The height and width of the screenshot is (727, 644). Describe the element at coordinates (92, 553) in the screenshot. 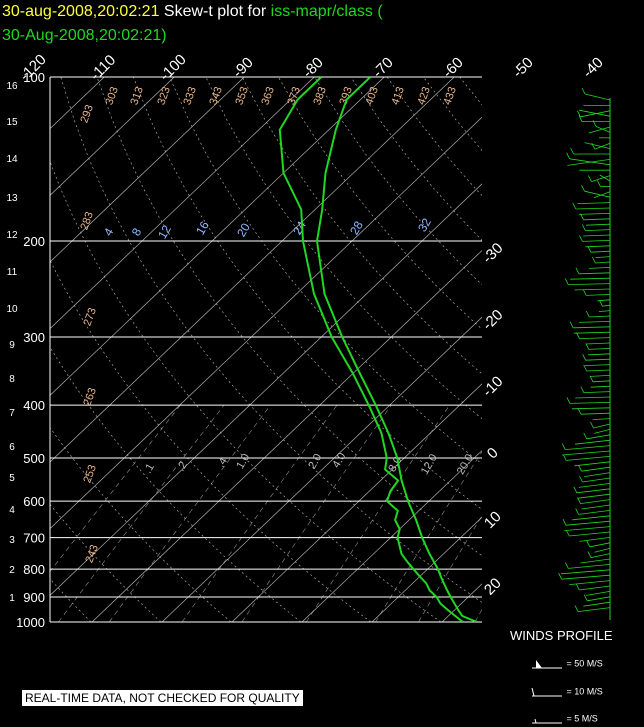

I see `dry-adiabat-label: 243` at that location.